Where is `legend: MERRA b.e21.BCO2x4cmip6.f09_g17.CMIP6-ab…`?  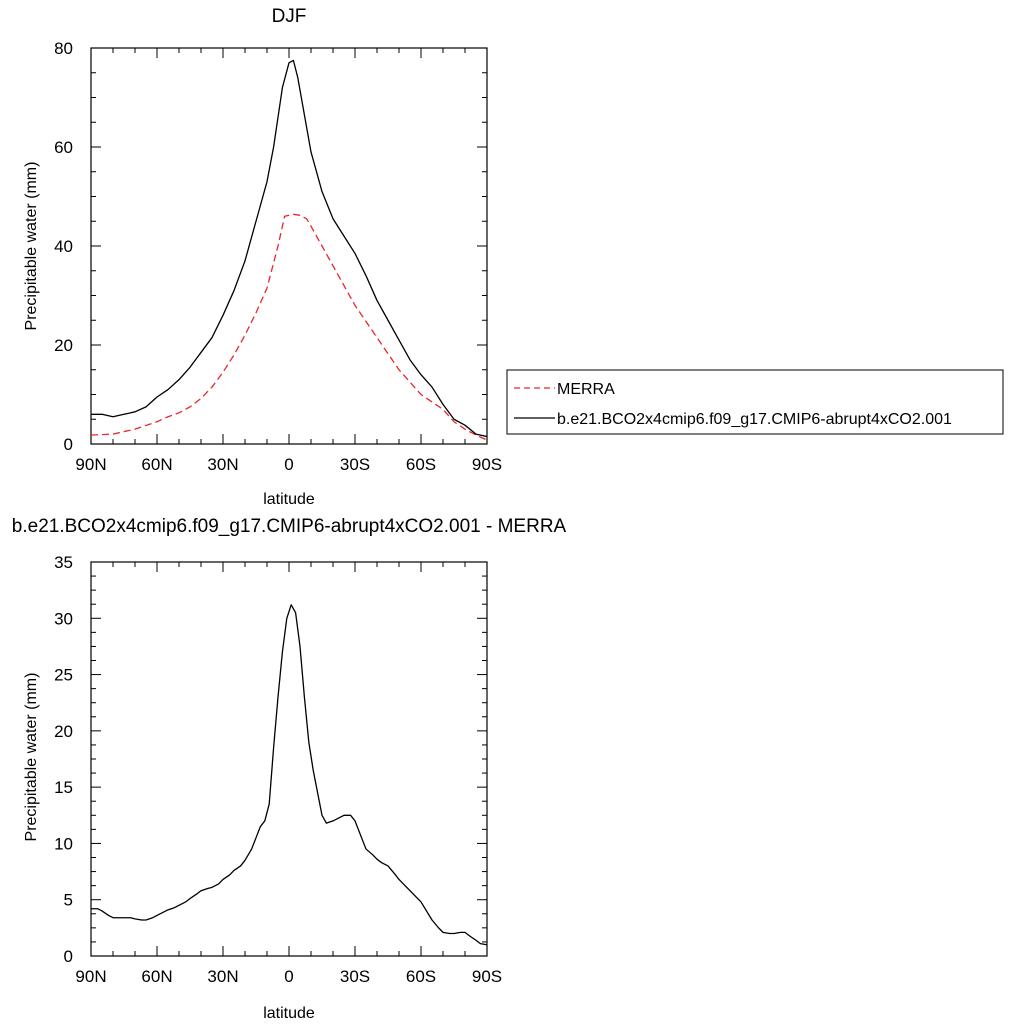 legend: MERRA b.e21.BCO2x4cmip6.f09_g17.CMIP6-ab… is located at coordinates (755, 402).